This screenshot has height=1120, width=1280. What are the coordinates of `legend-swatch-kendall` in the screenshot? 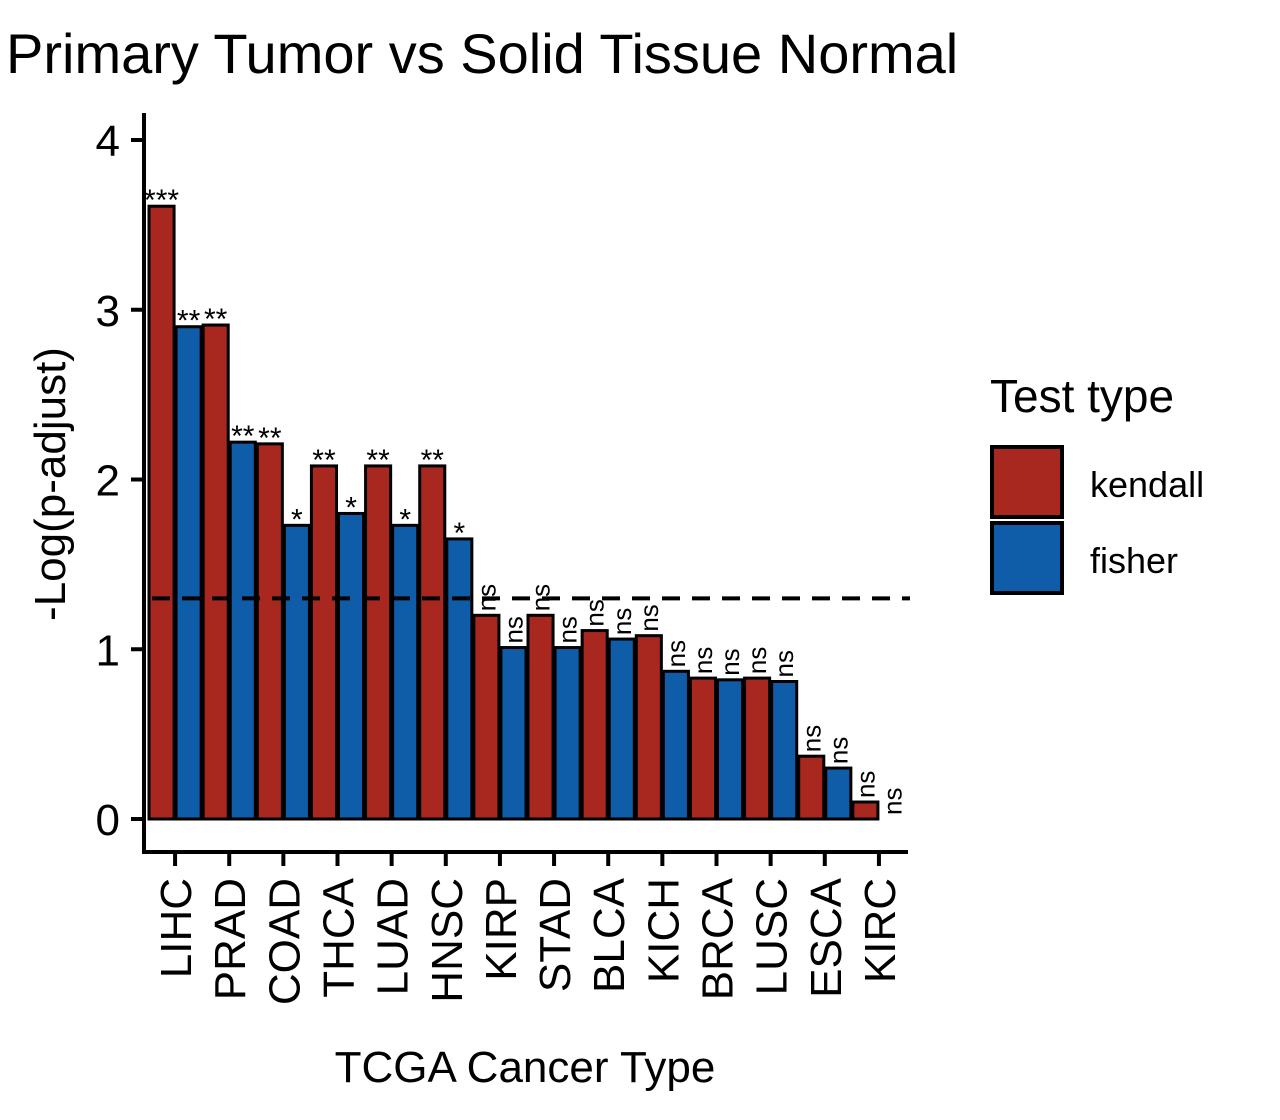 It's located at (1027, 482).